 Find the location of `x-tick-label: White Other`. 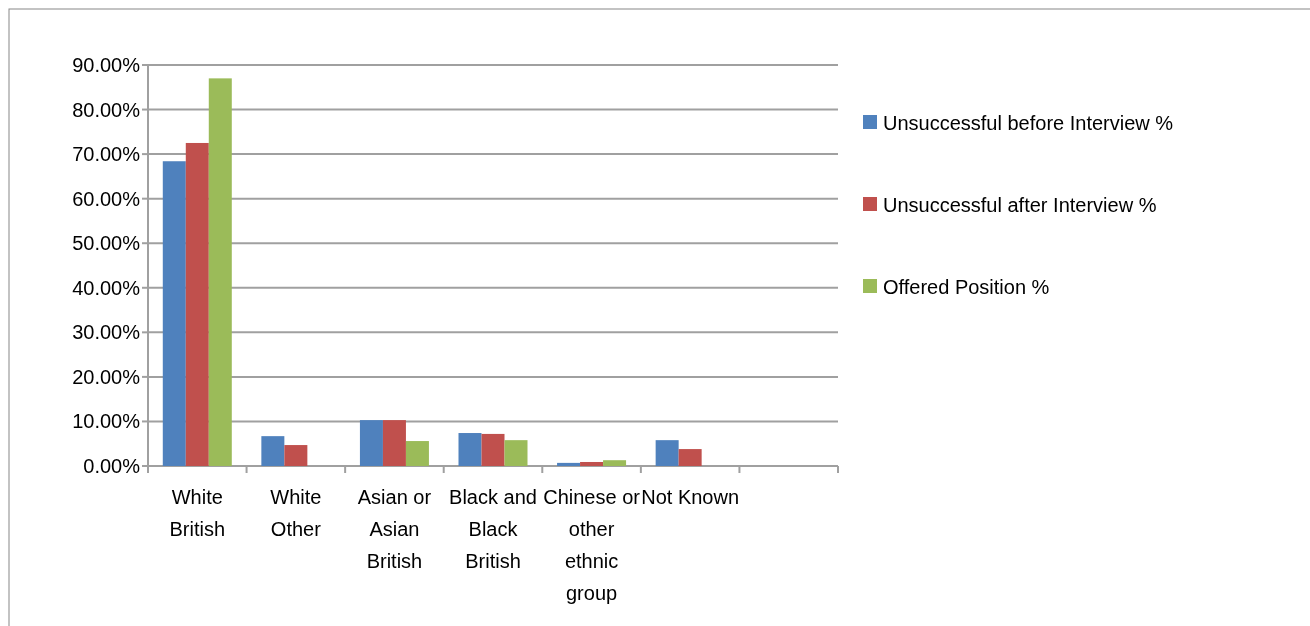

x-tick-label: White Other is located at coordinates (296, 513).